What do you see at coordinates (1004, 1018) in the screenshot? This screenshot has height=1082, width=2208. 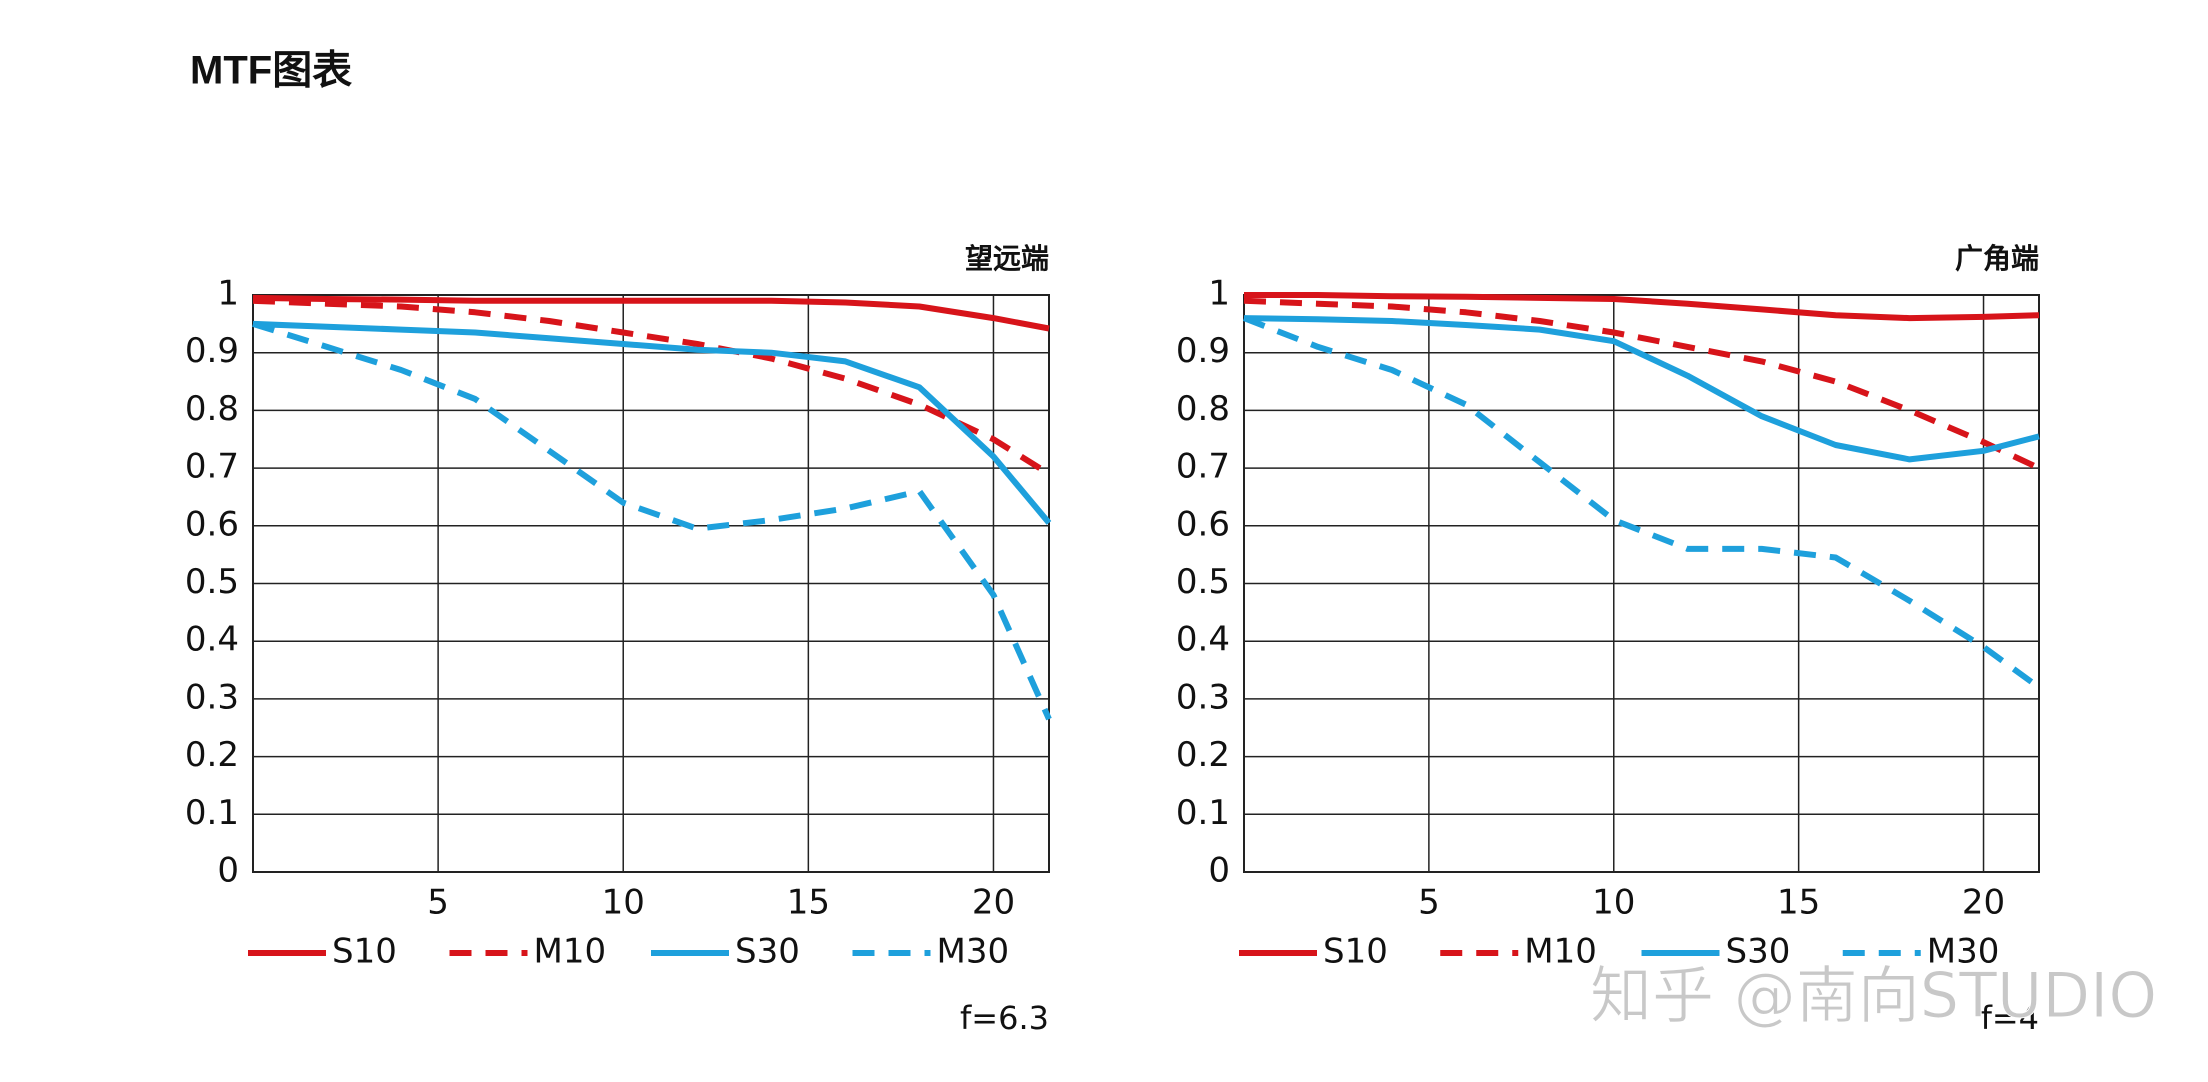 I see `f-number: f=6.3` at bounding box center [1004, 1018].